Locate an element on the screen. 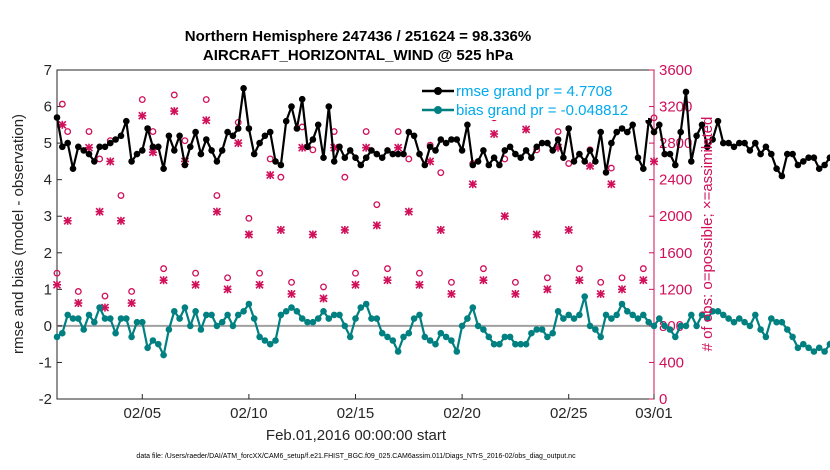 The width and height of the screenshot is (830, 470). y-axis-label-left: rmse and bias (model - observation) is located at coordinates (18, 234).